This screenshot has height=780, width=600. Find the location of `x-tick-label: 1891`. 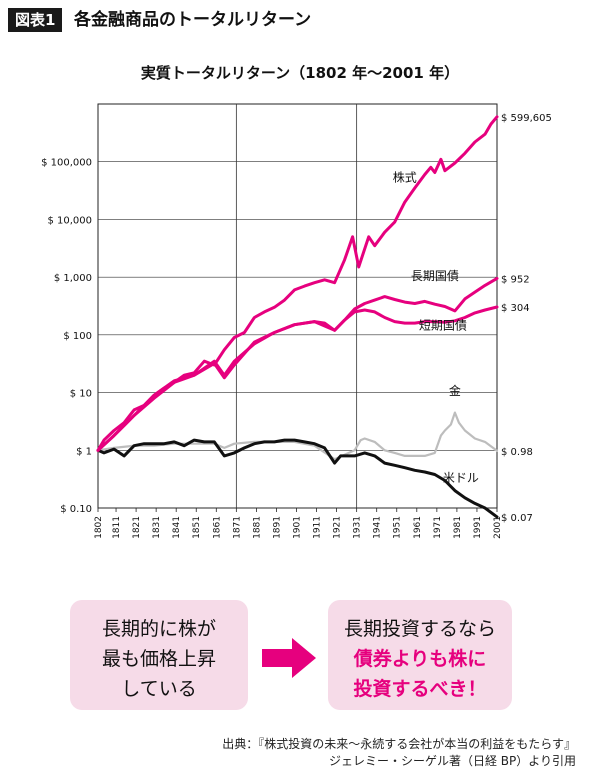

x-tick-label: 1891 is located at coordinates (277, 527).